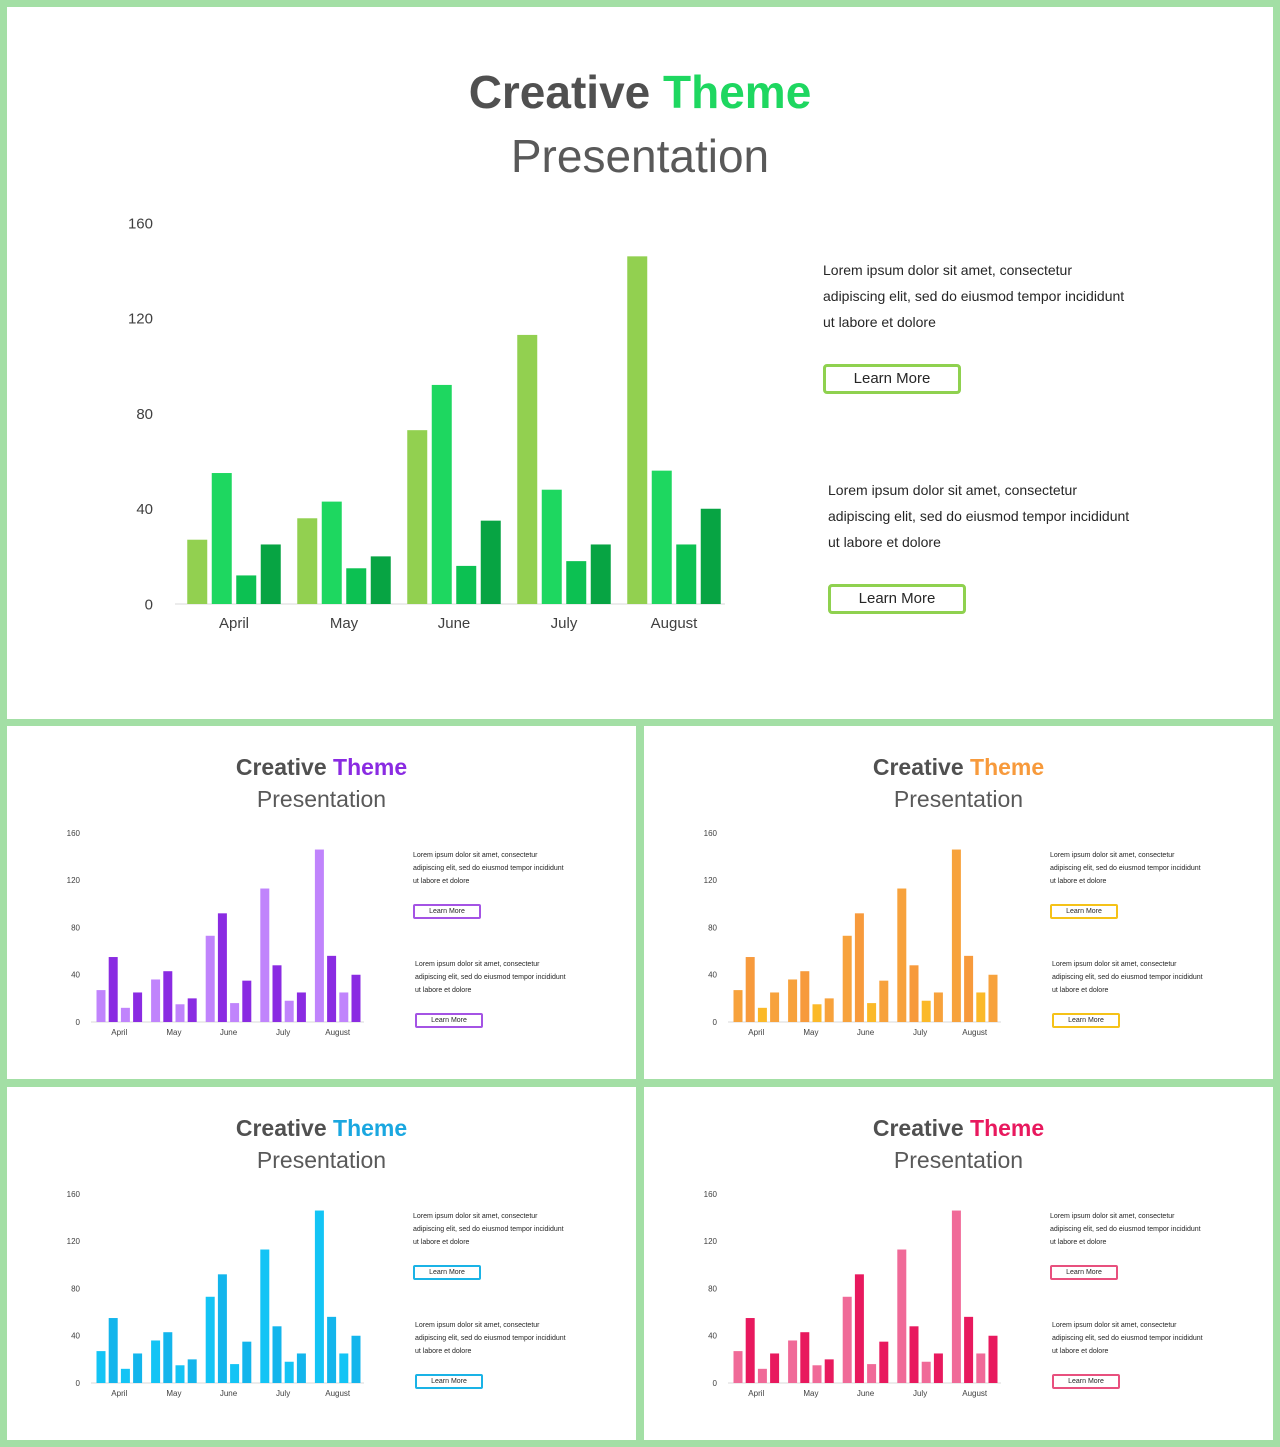 The image size is (1280, 1447). Describe the element at coordinates (711, 1194) in the screenshot. I see `y-tick-label: 160` at that location.